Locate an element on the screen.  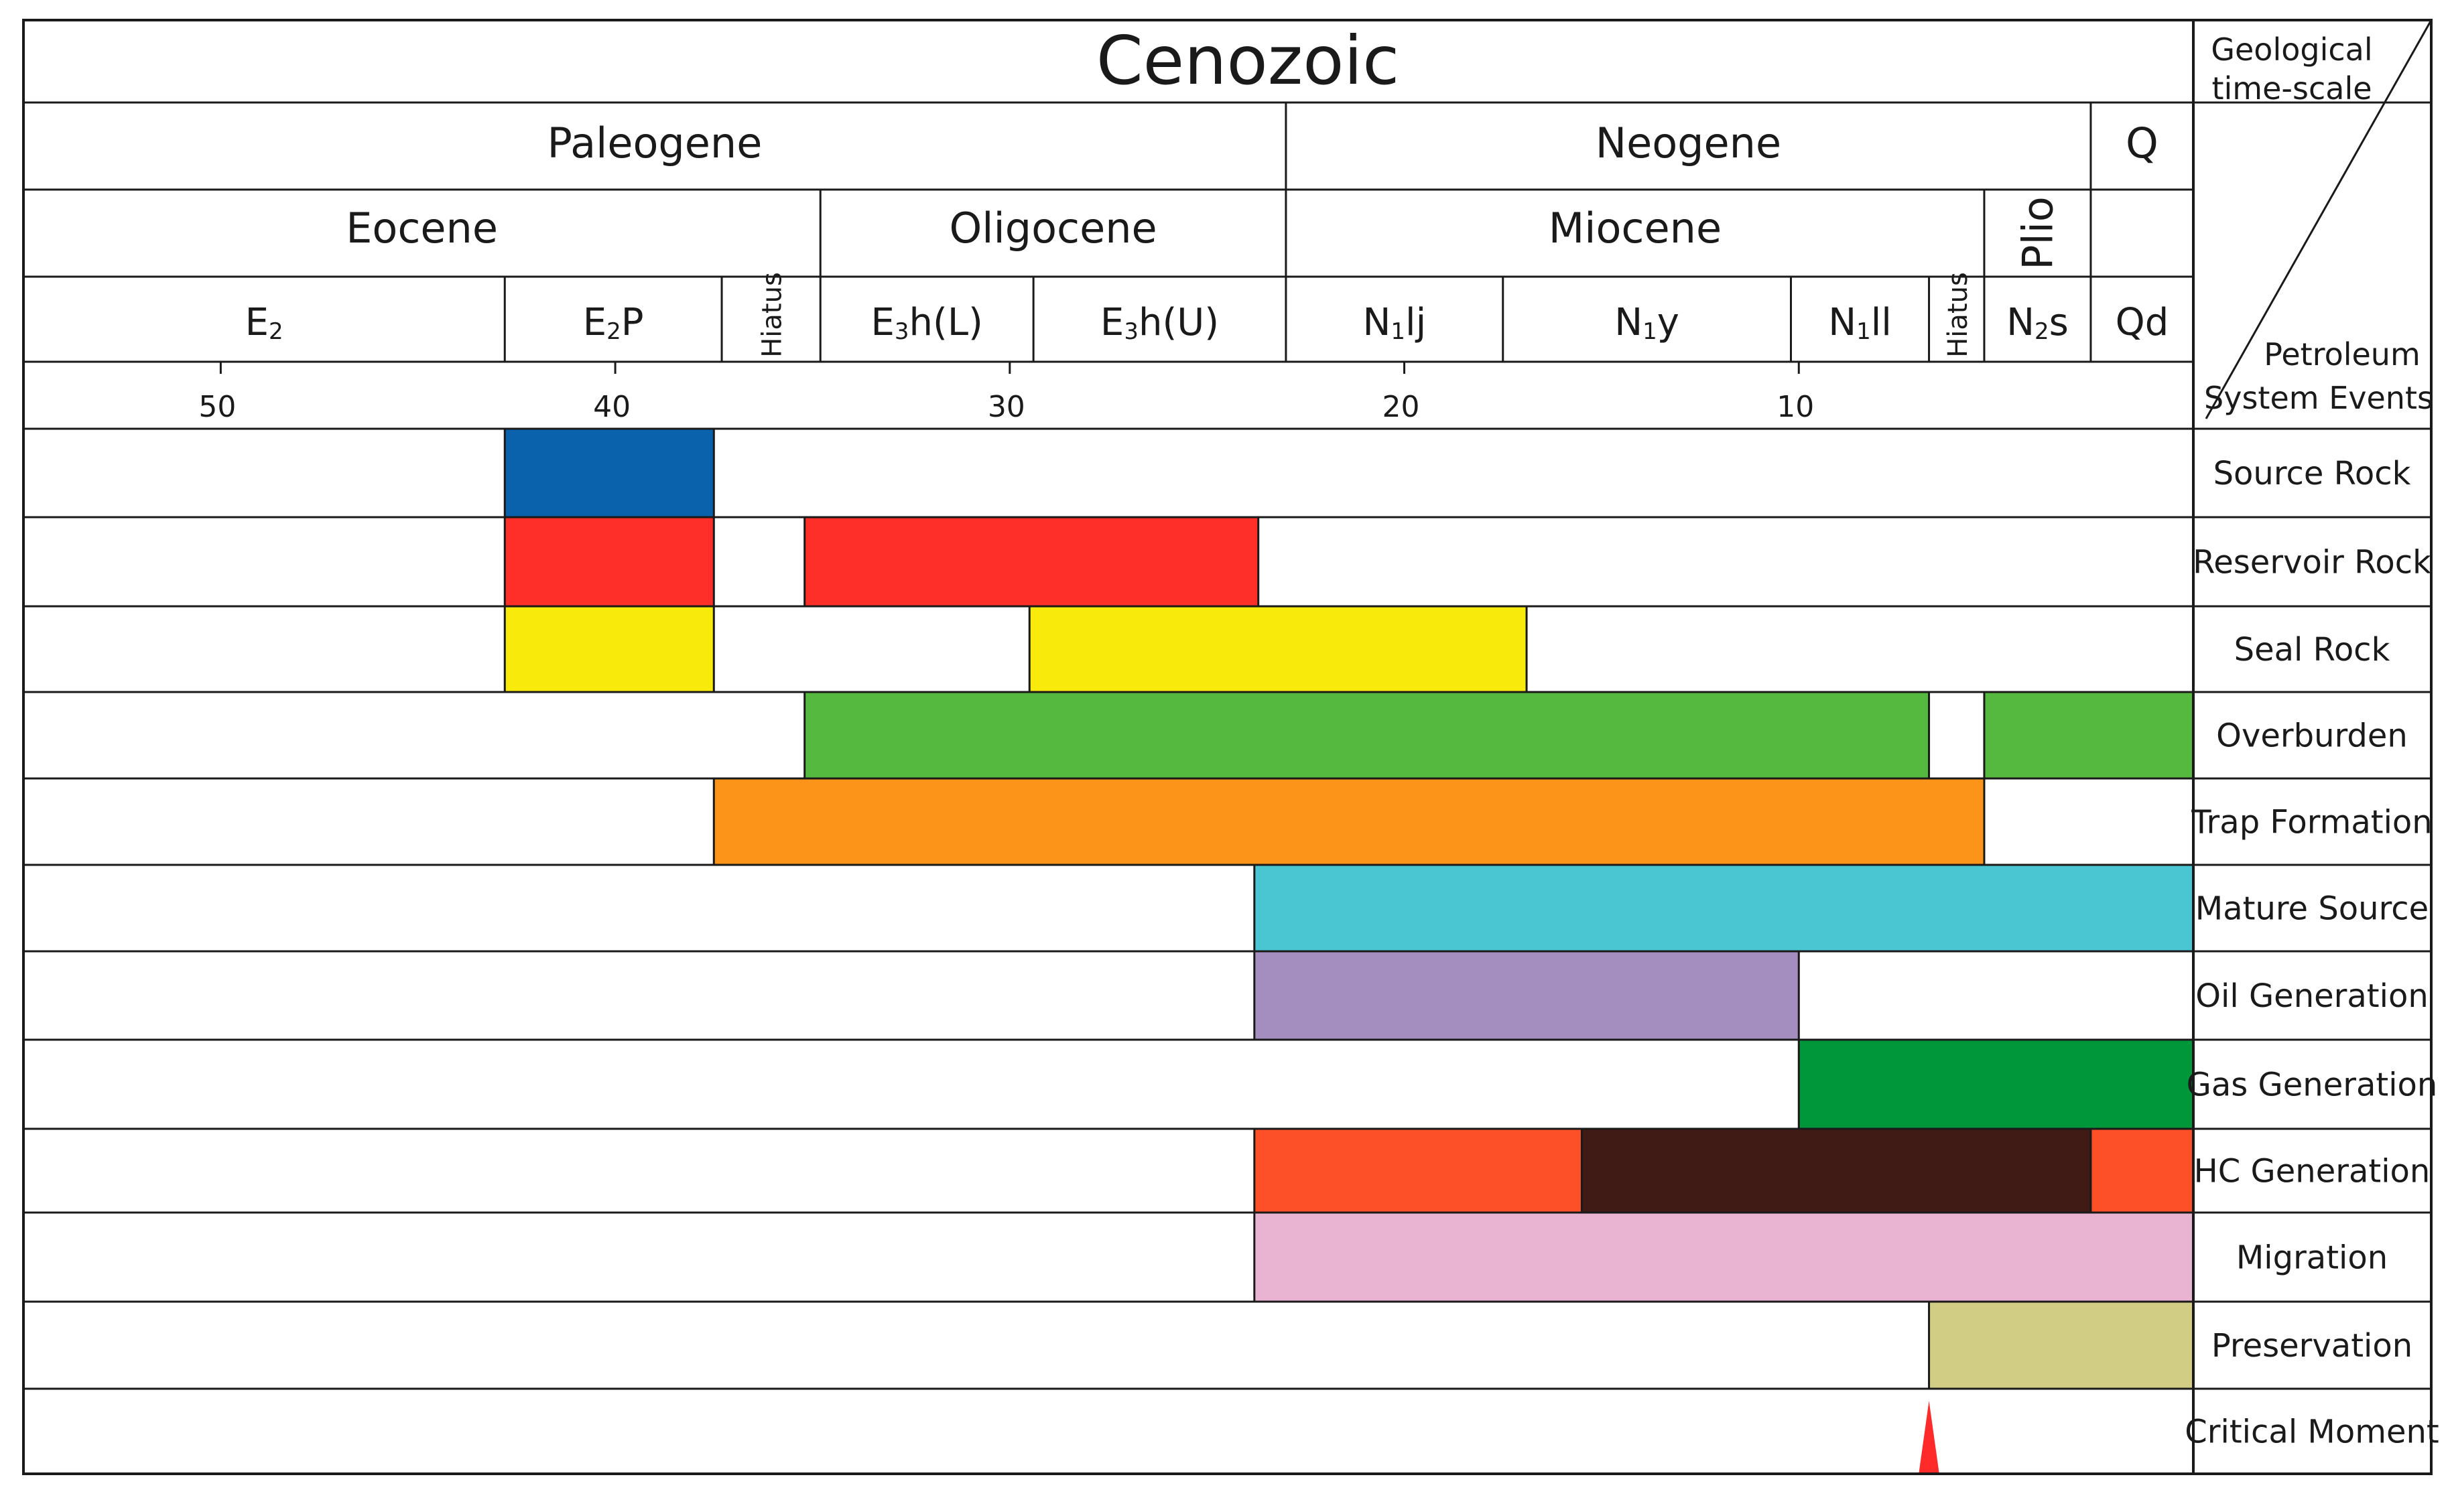
critical-moment-marker is located at coordinates (1929, 1436).